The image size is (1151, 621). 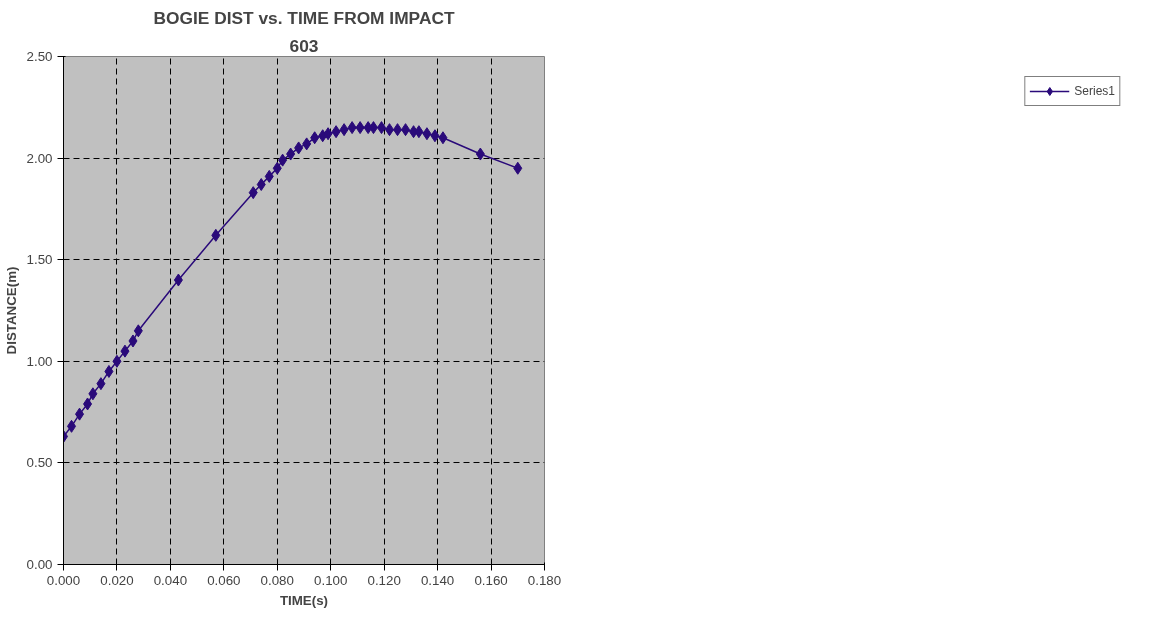 I want to click on y-tick-label: 0.50, so click(x=39, y=463).